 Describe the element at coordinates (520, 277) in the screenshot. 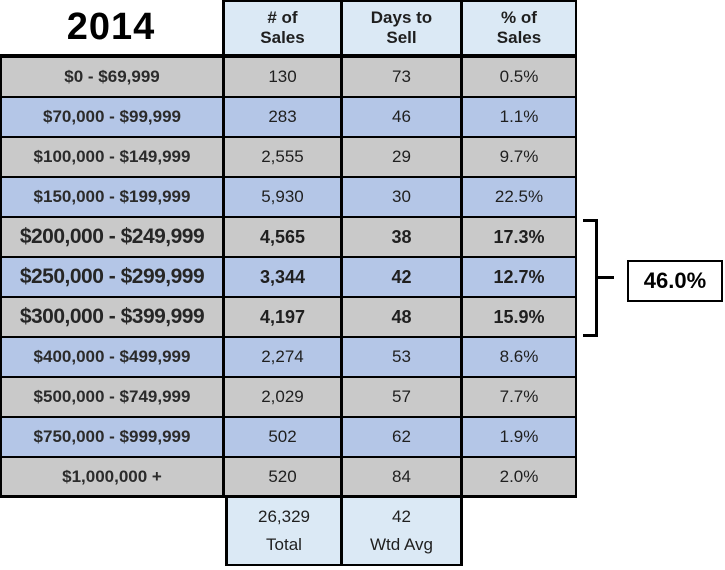

I see `pct-sales-value: 12.7%` at that location.